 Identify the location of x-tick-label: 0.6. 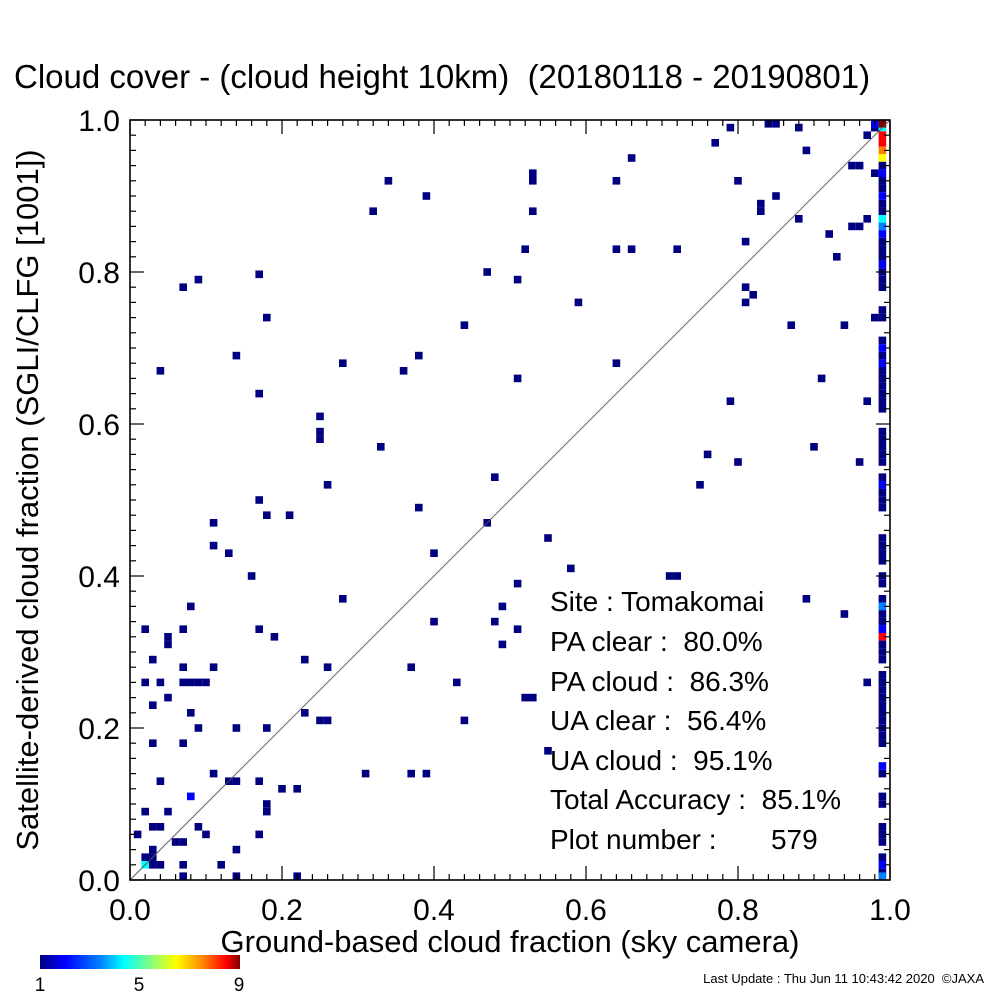
(586, 910).